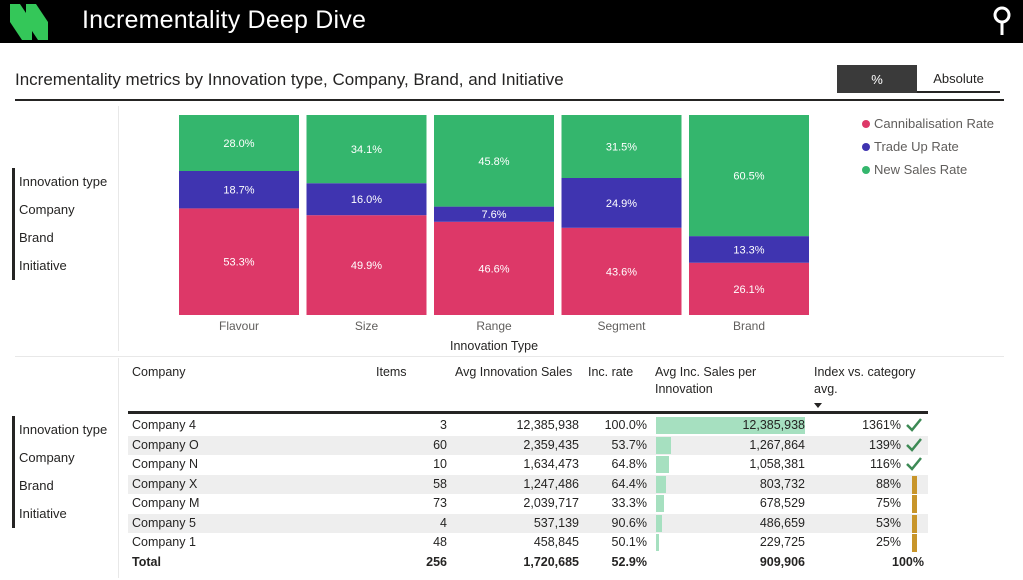 The width and height of the screenshot is (1023, 580). I want to click on cell-inc-rate: 53.7%, so click(629, 444).